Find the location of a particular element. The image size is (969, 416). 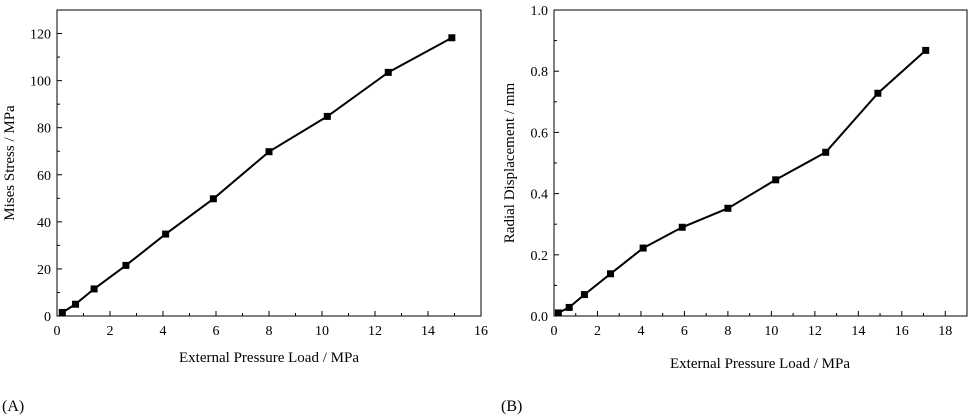

y-tick-label: 20 is located at coordinates (44, 270).